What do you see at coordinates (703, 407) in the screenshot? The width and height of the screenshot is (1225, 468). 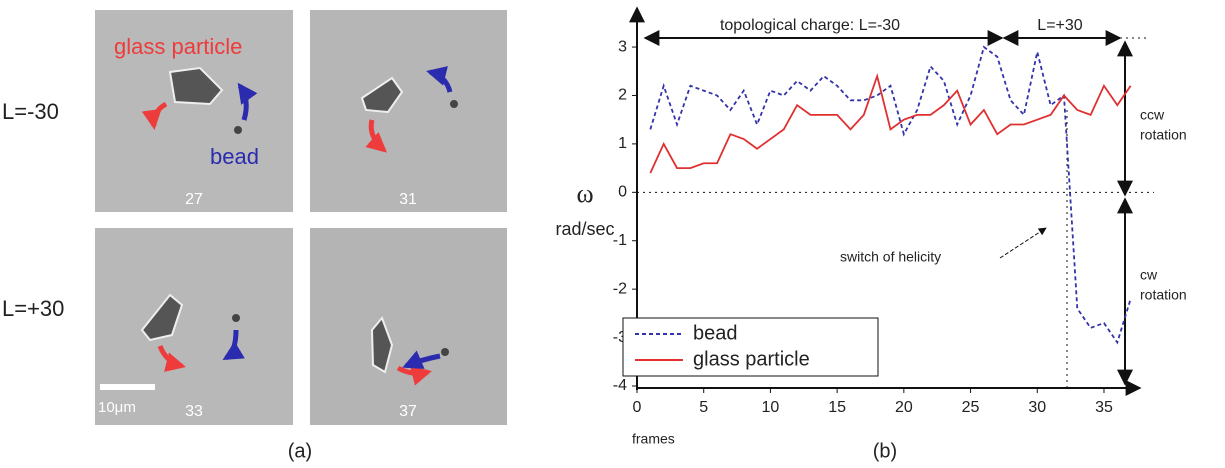 I see `x-tick-label: 5` at bounding box center [703, 407].